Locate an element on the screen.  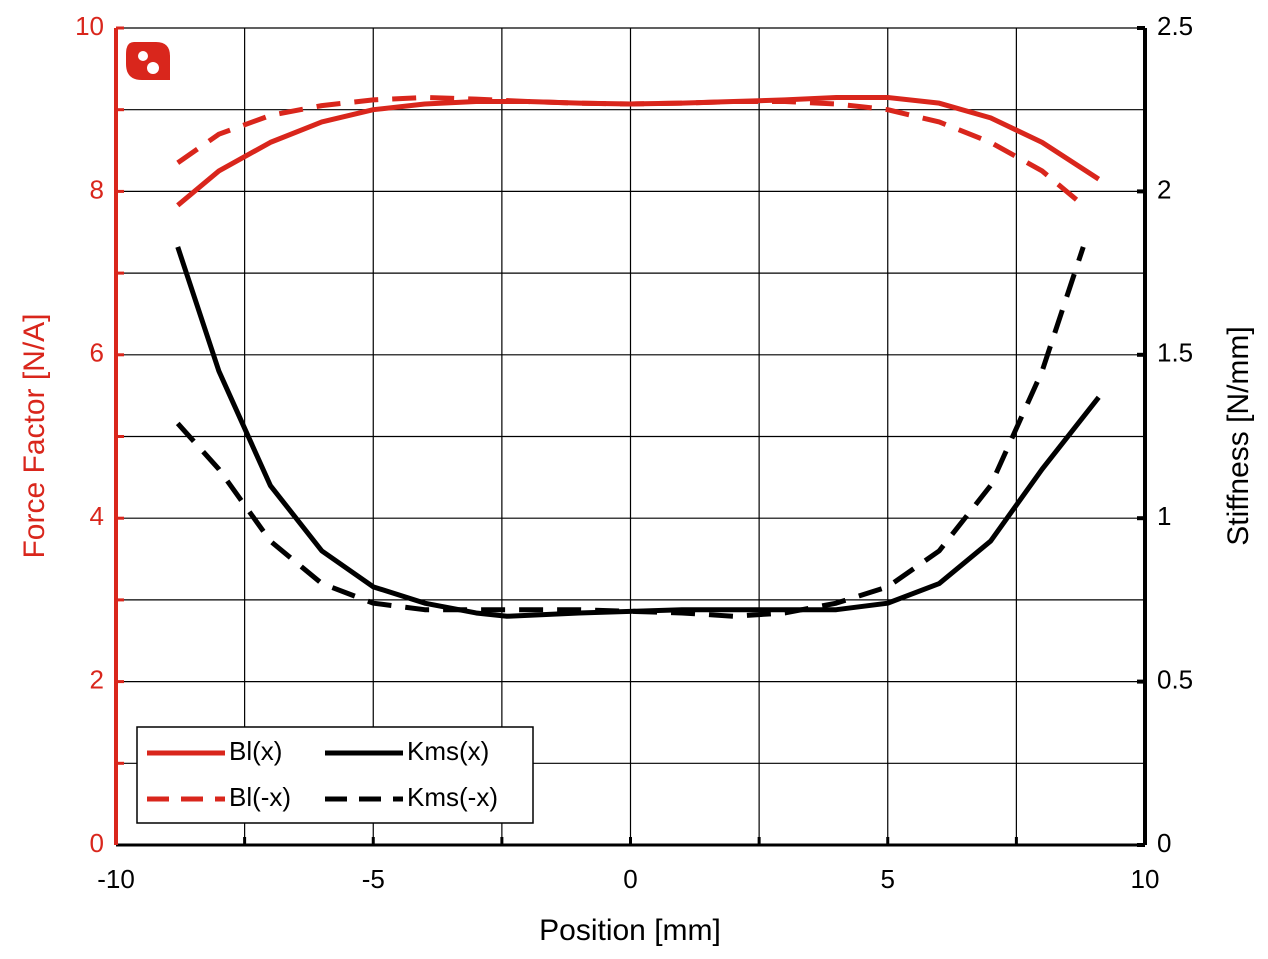
y2-tick-label: 0.5 is located at coordinates (1175, 679).